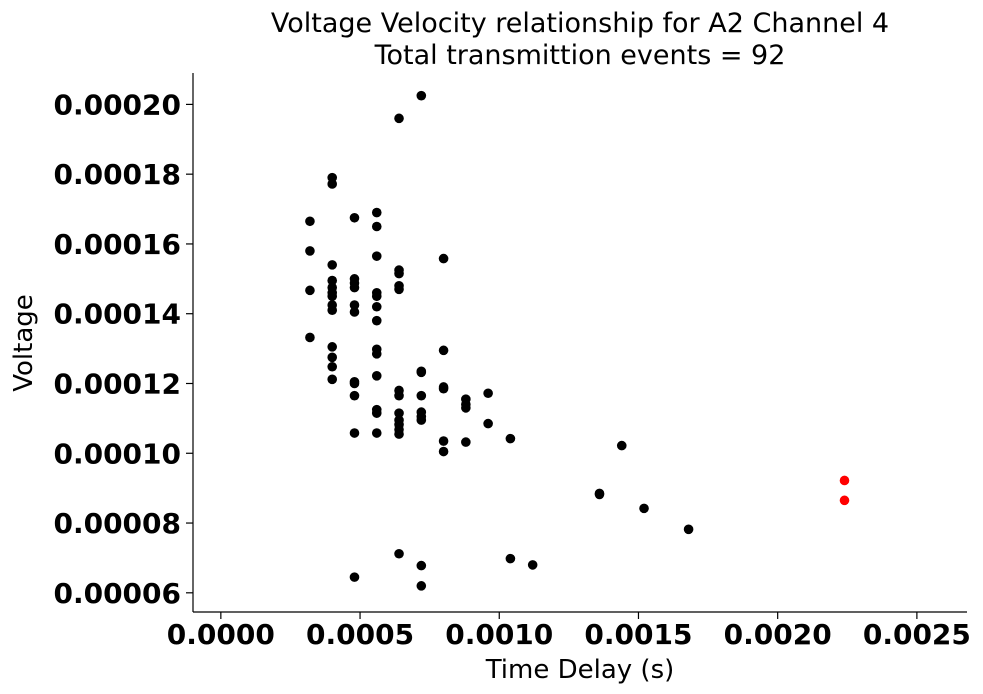  I want to click on y-tick-label: 0.00016, so click(117, 244).